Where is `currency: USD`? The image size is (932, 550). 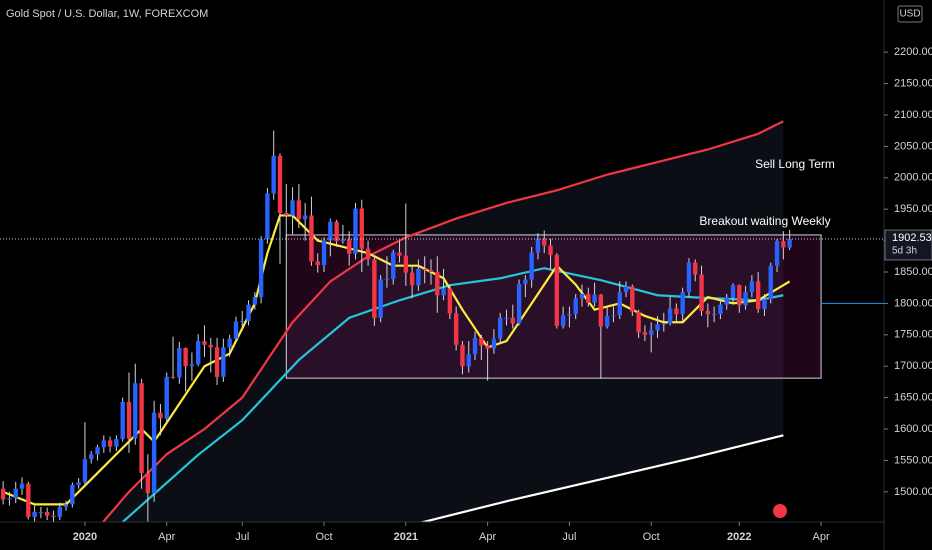
currency: USD is located at coordinates (909, 14).